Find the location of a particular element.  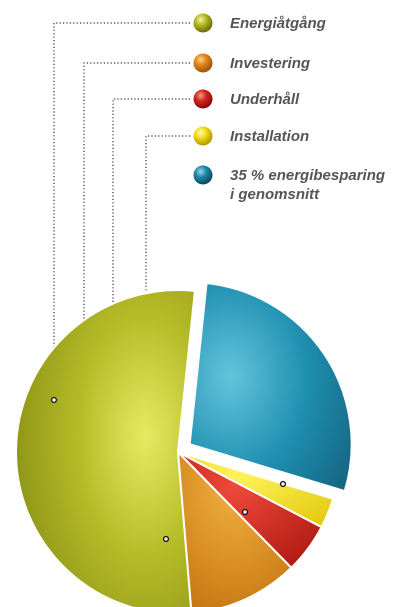

pie-slice-investering is located at coordinates (234, 528).